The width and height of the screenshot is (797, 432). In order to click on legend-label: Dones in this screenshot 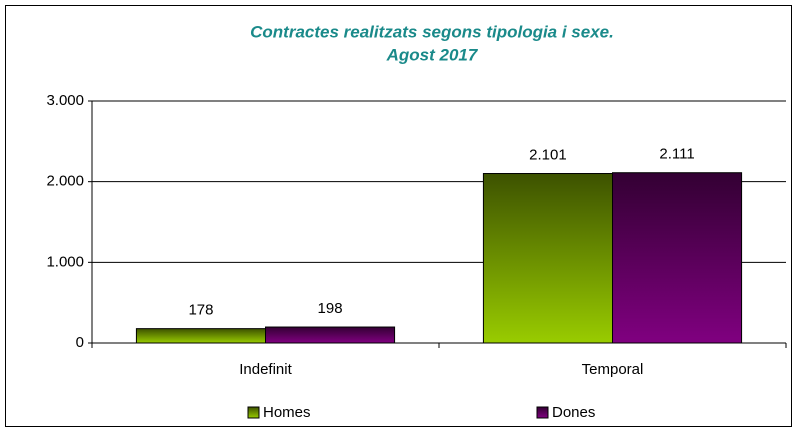, I will do `click(573, 412)`.